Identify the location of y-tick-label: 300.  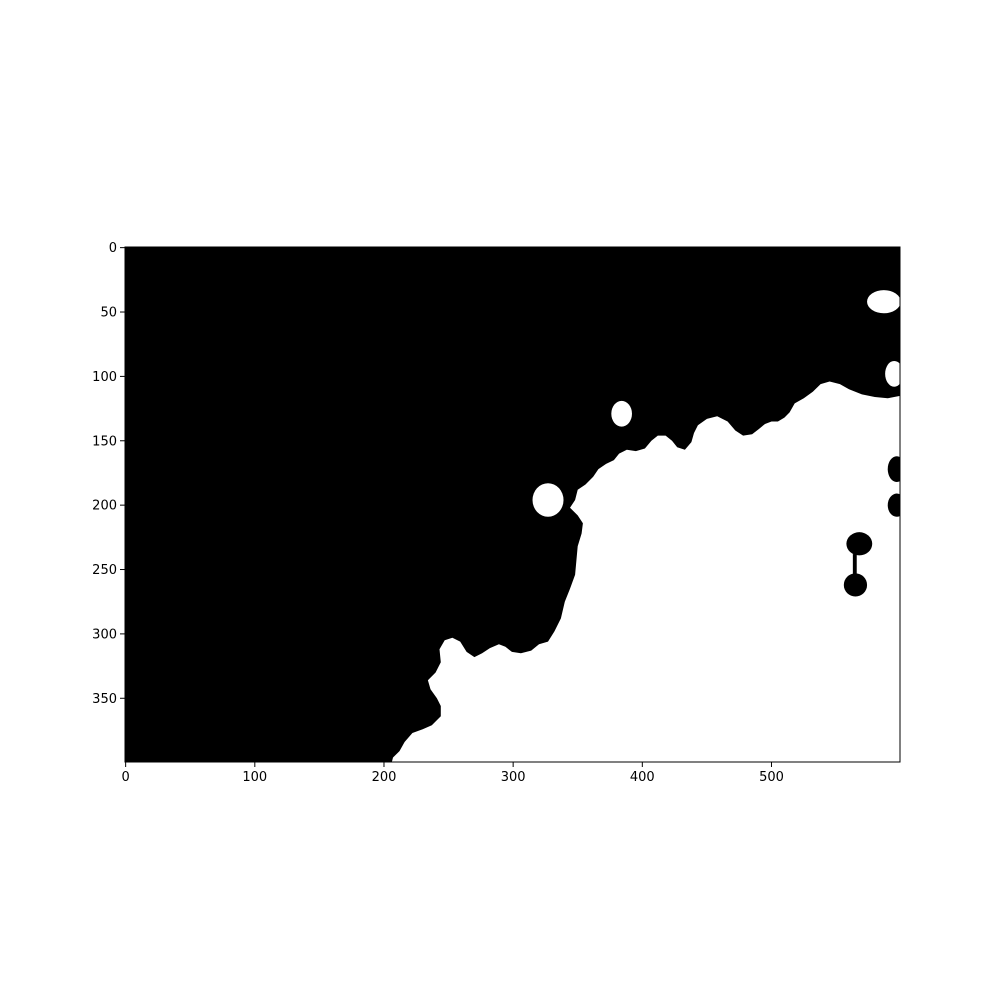
(104, 634).